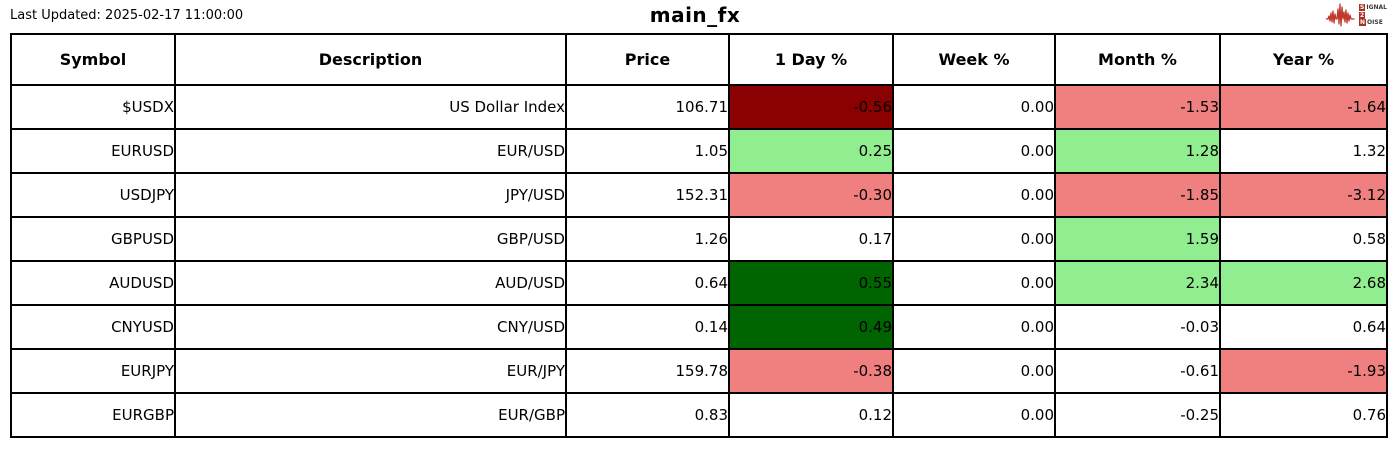 The width and height of the screenshot is (1390, 470). What do you see at coordinates (93, 283) in the screenshot?
I see `cell-symbol: AUDUSD` at bounding box center [93, 283].